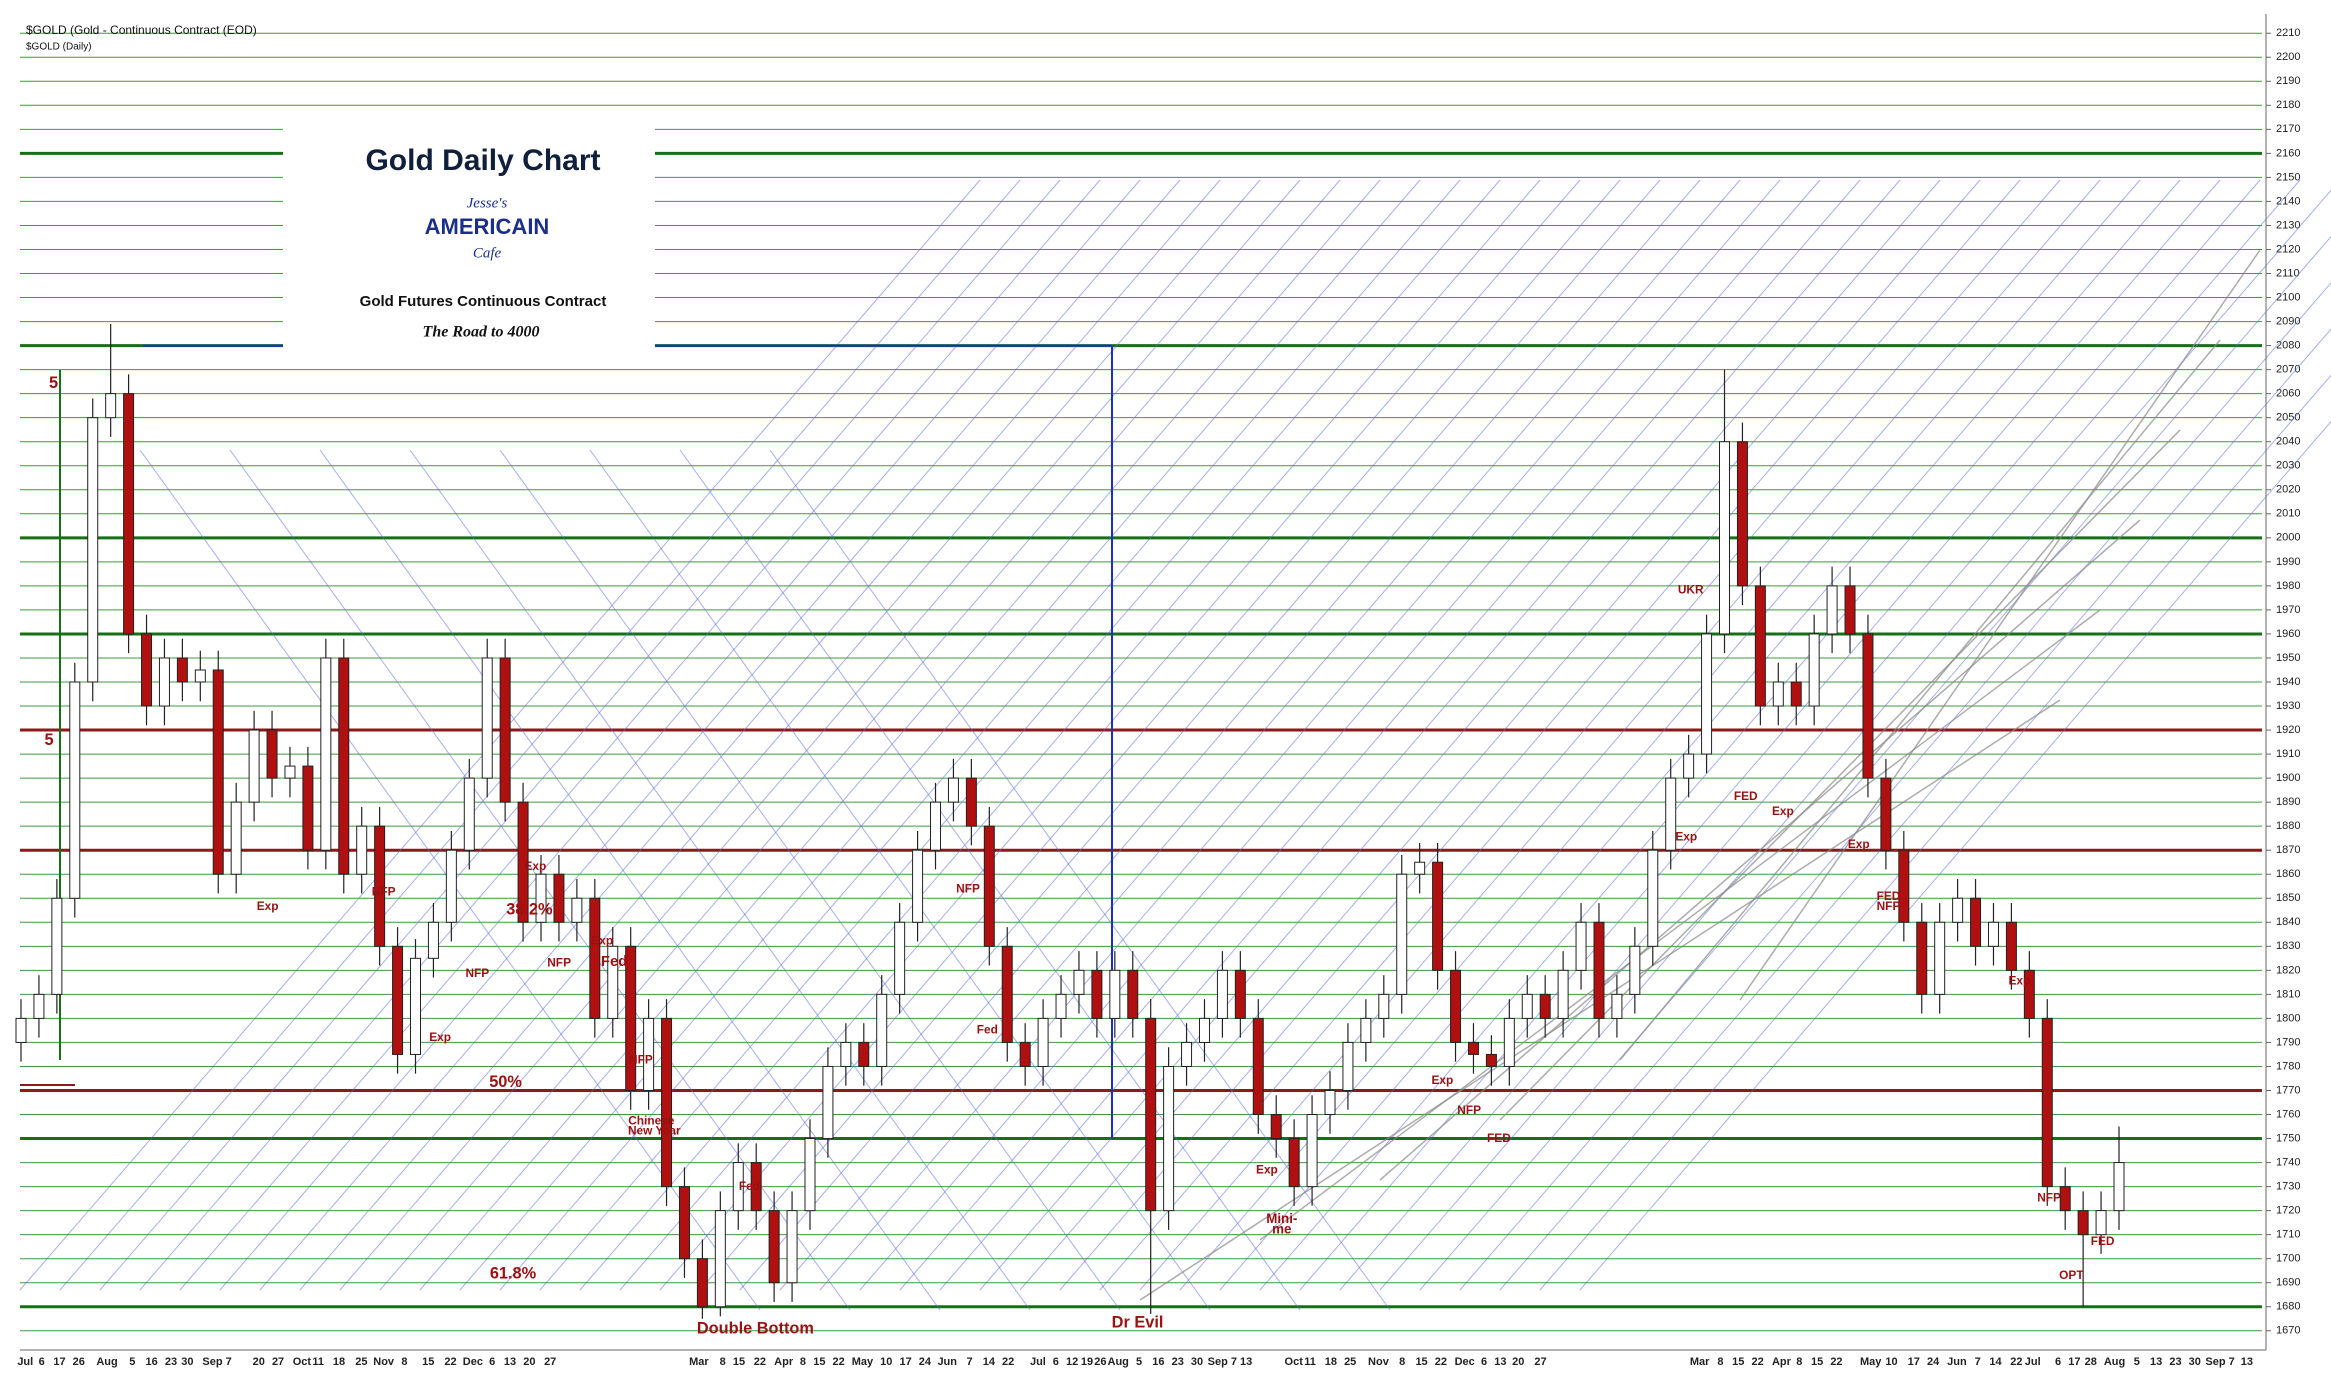  Describe the element at coordinates (1350, 1362) in the screenshot. I see `x-tick-label: 25` at that location.